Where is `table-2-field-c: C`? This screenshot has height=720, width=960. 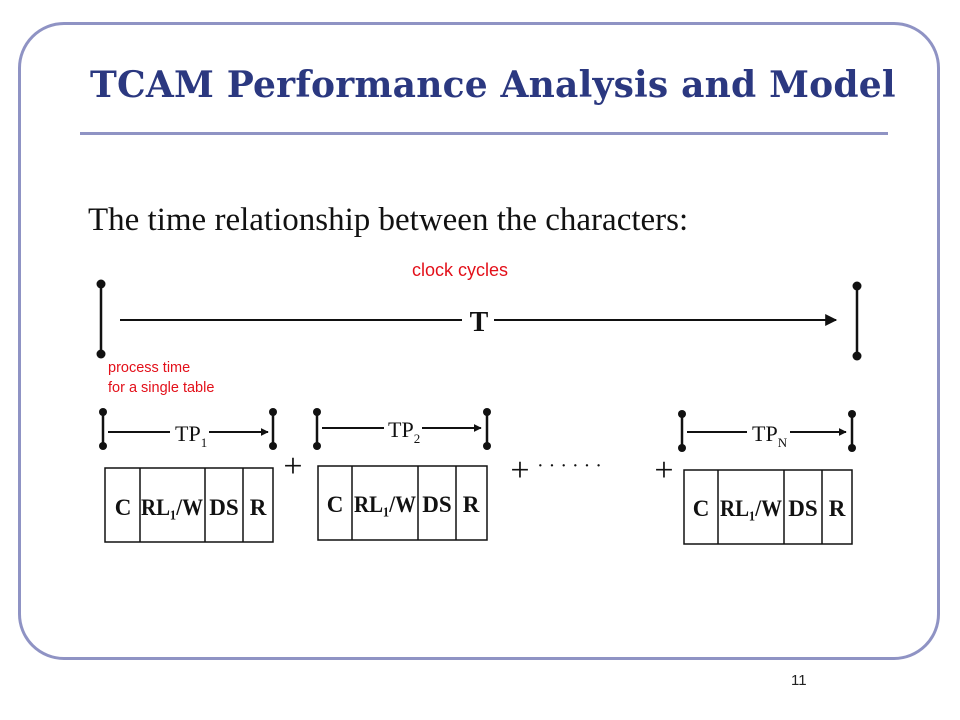 table-2-field-c: C is located at coordinates (335, 504).